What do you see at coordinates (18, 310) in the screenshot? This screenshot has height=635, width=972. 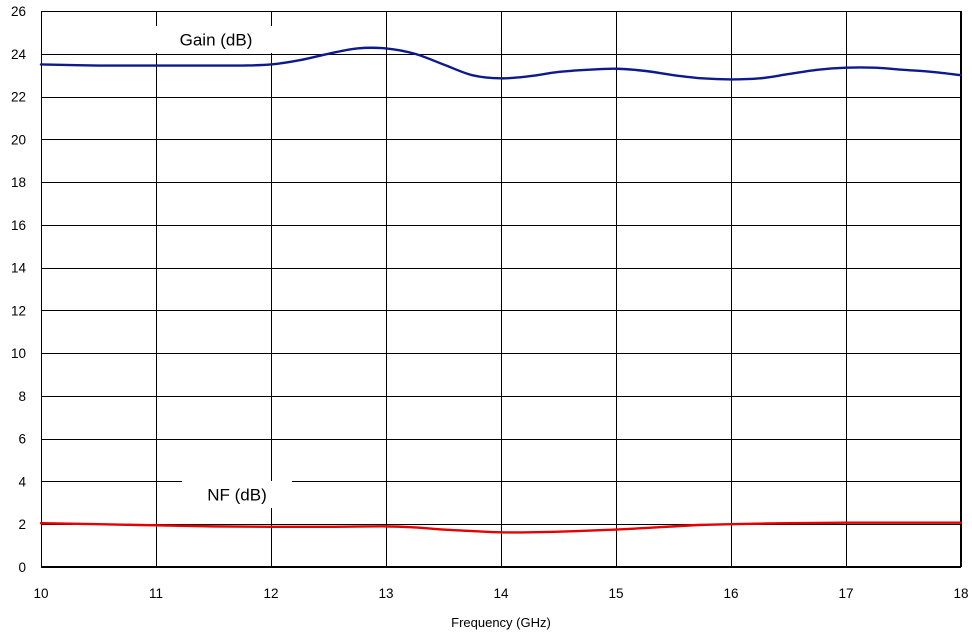 I see `y-tick-label: 12` at bounding box center [18, 310].